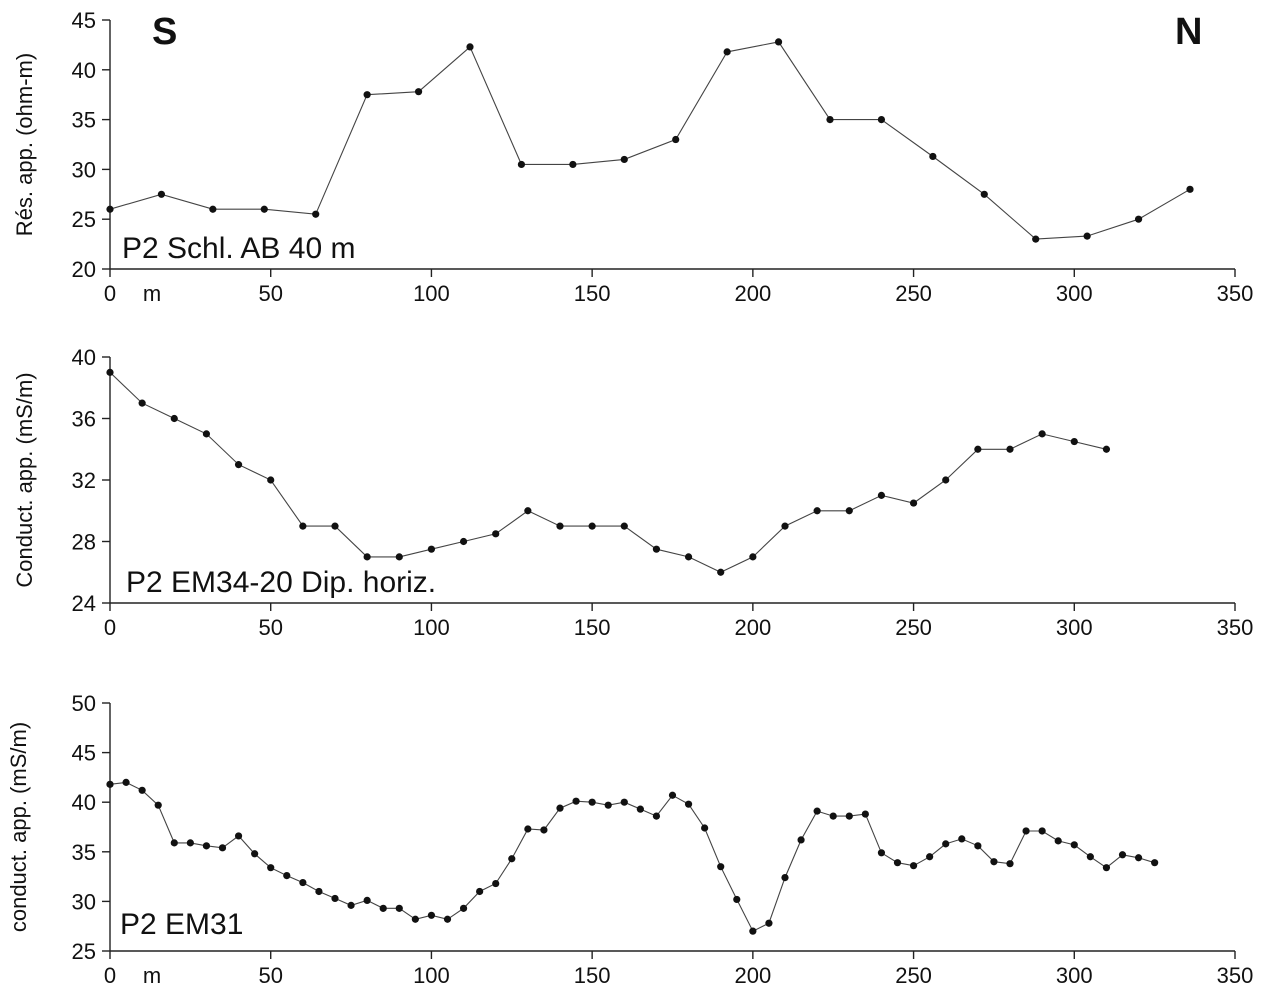 This screenshot has width=1266, height=994. What do you see at coordinates (84, 480) in the screenshot?
I see `y-tick-label: 32` at bounding box center [84, 480].